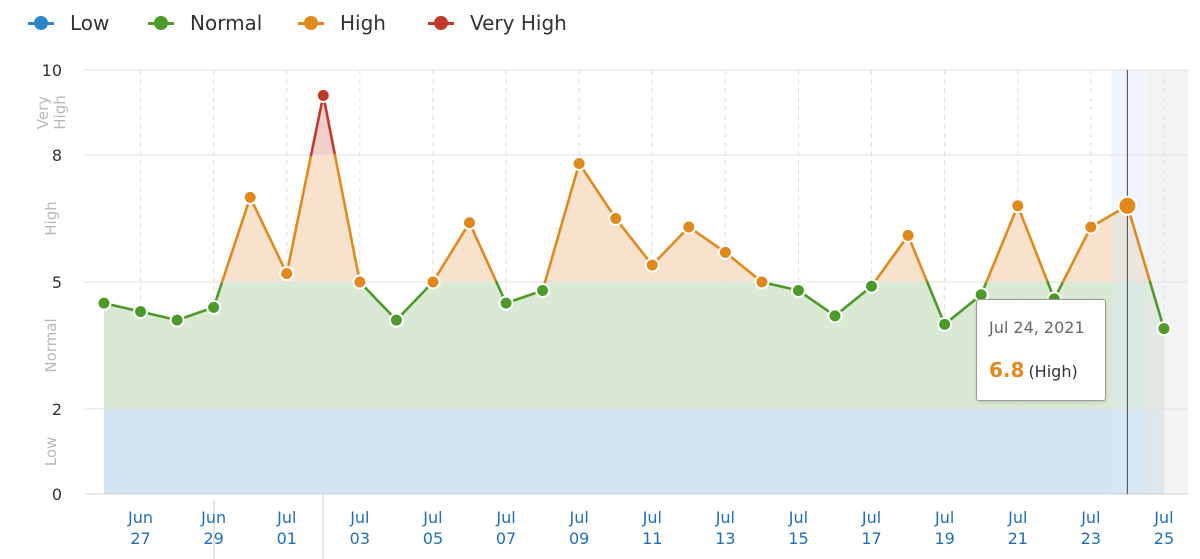 This screenshot has height=559, width=1200. Describe the element at coordinates (1053, 371) in the screenshot. I see `tooltip-level: (High)` at that location.